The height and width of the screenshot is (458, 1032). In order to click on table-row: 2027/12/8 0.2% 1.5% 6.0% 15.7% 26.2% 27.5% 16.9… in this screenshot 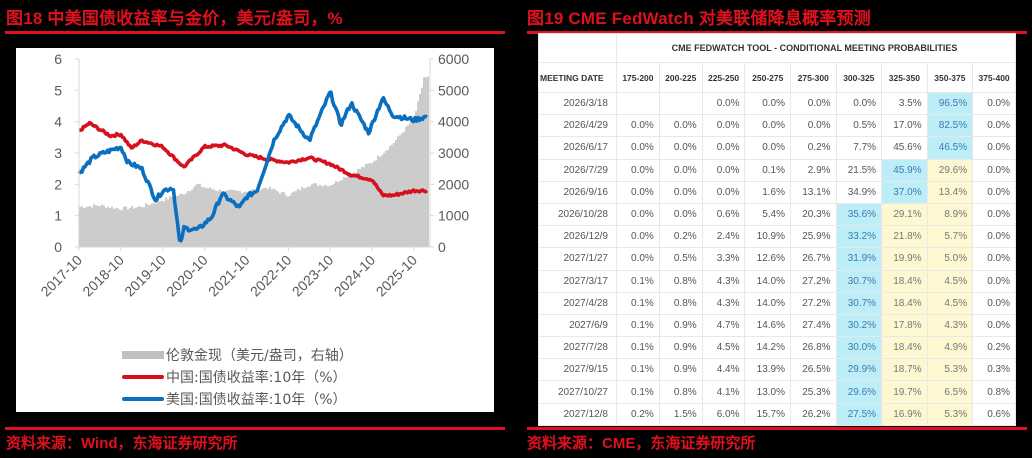, I will do `click(777, 414)`.